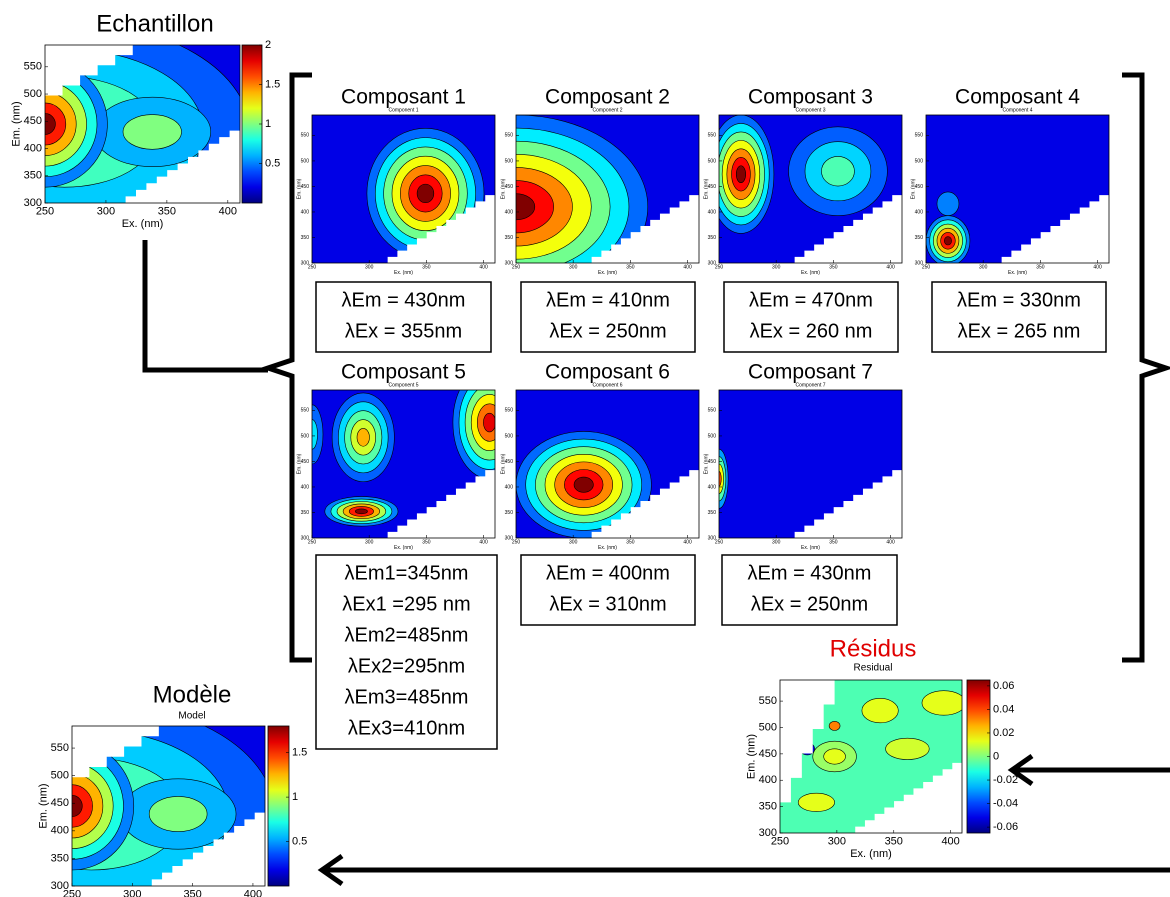 The width and height of the screenshot is (1170, 897). I want to click on peak-text: λEx = 355nm, so click(403, 331).